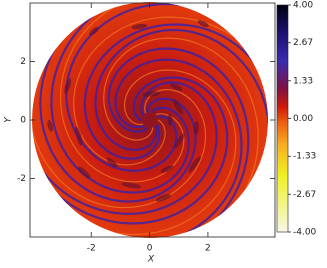 This screenshot has width=327, height=268. Describe the element at coordinates (21, 179) in the screenshot. I see `y-tick-label: -2` at that location.